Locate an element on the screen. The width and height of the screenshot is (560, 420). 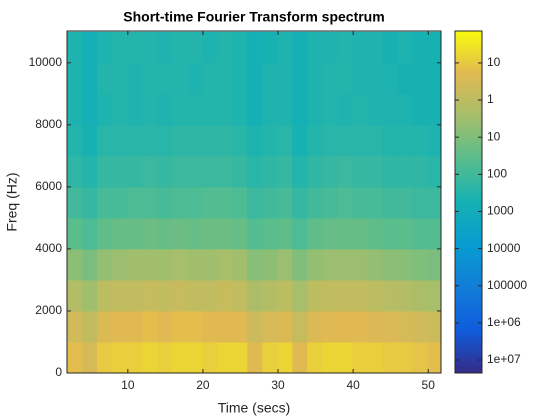
colorbar-tick-label: 10000 is located at coordinates (504, 248).